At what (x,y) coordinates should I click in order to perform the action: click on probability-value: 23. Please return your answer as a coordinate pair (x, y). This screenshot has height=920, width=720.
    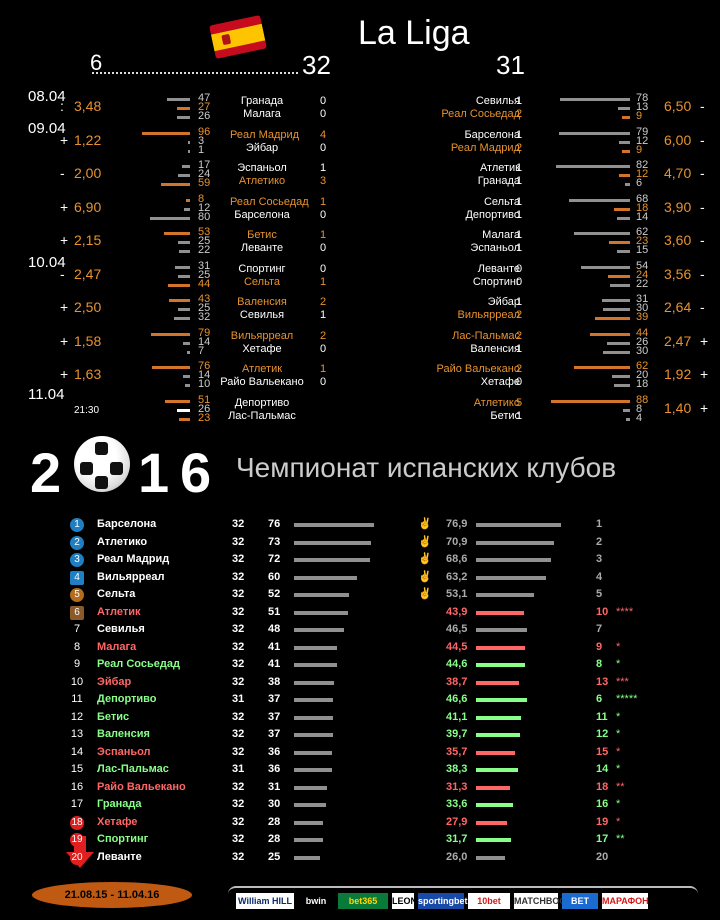
    Looking at the image, I should click on (642, 241).